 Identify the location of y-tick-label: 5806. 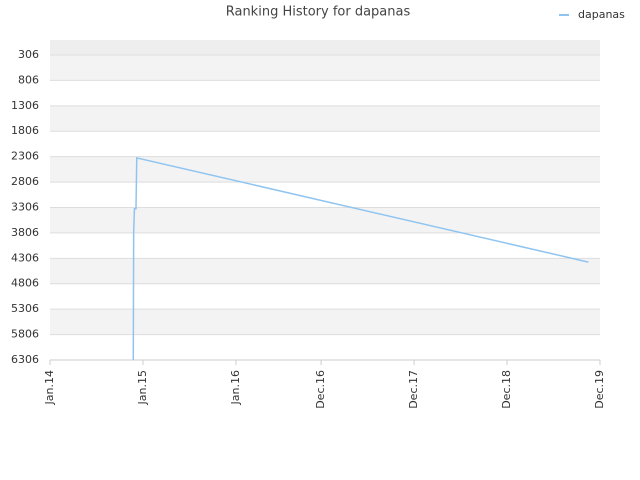
(25, 334).